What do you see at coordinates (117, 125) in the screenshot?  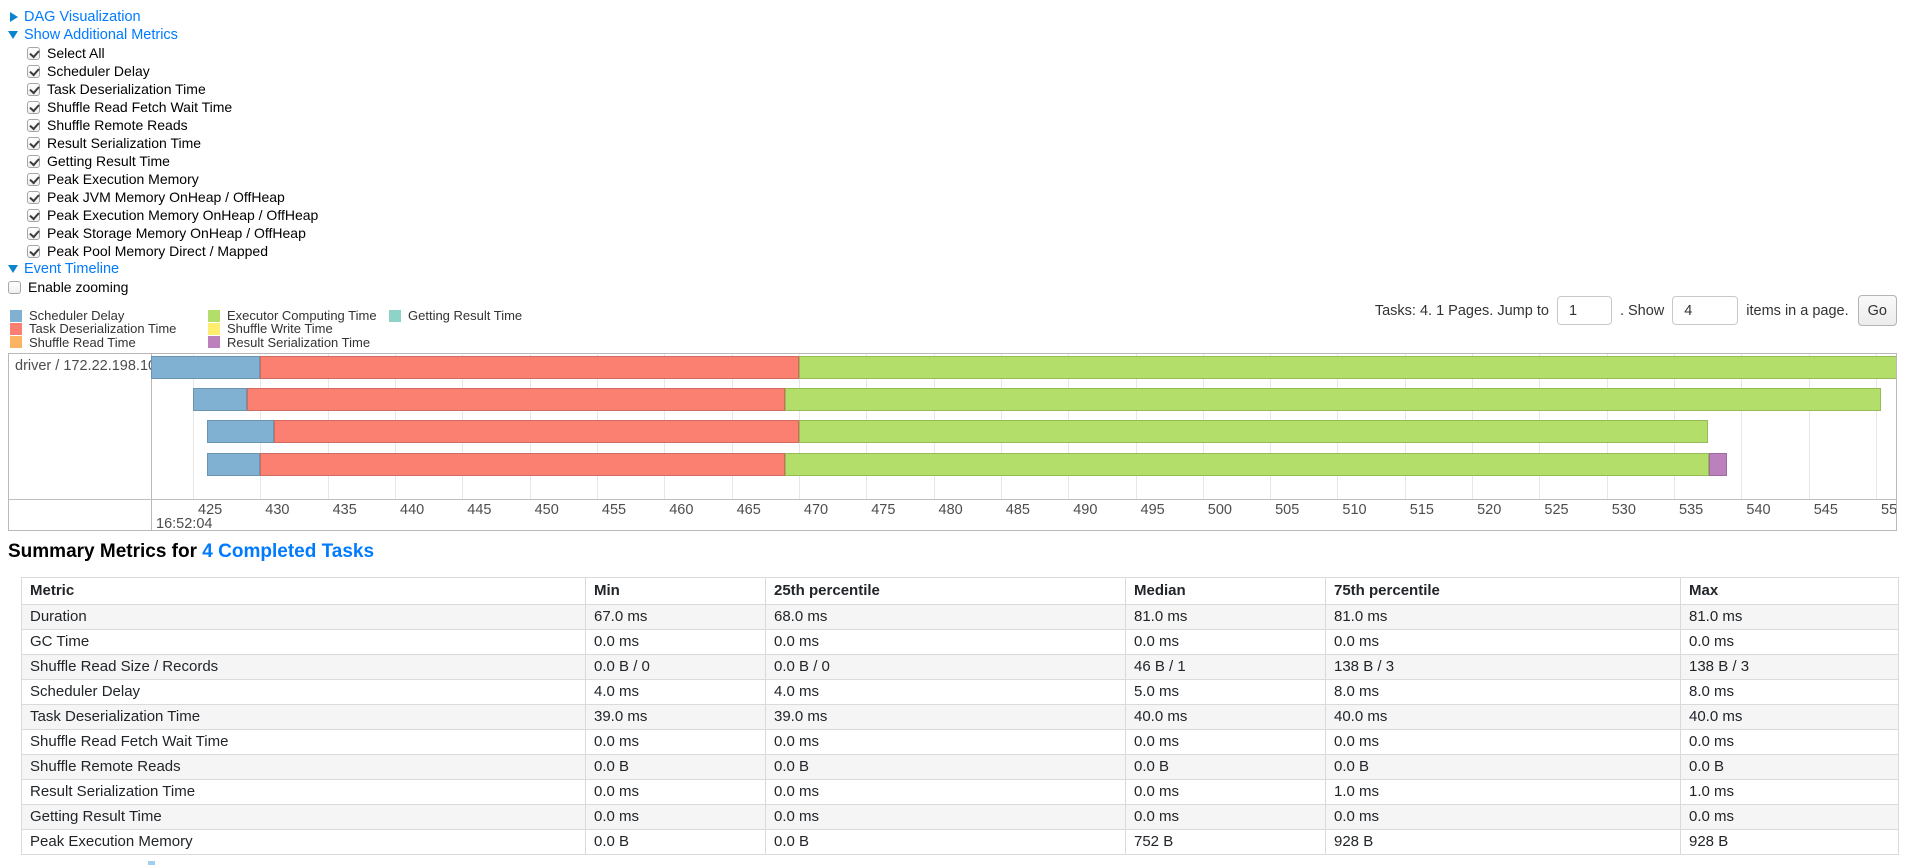 I see `metric-checkbox-label: Shuffle Remote Reads` at bounding box center [117, 125].